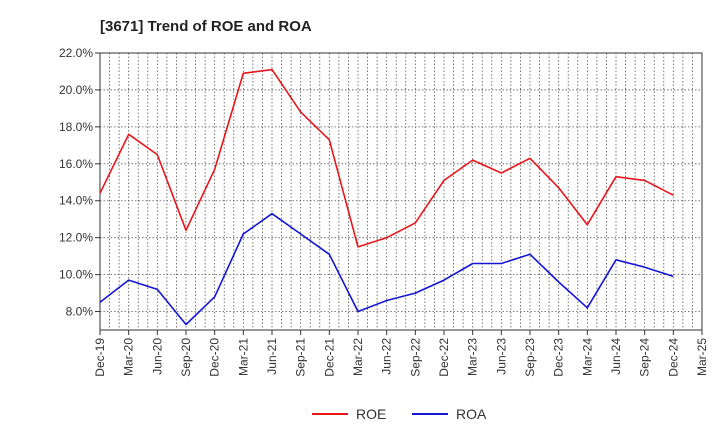 This screenshot has width=720, height=440. What do you see at coordinates (157, 356) in the screenshot?
I see `x-tick-label: Jun-20` at bounding box center [157, 356].